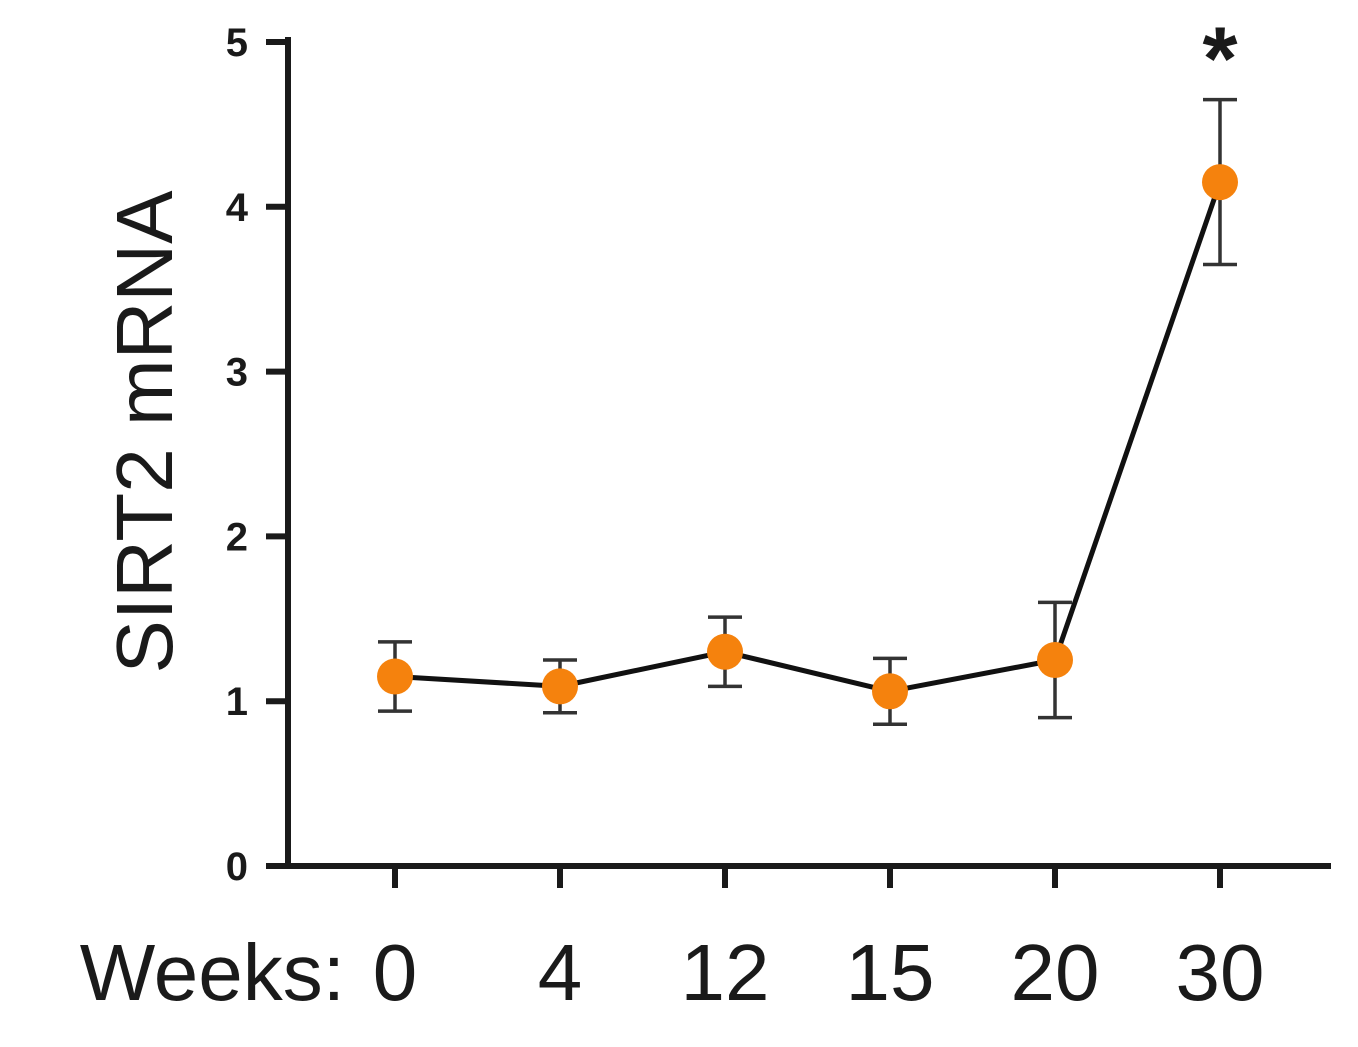 The height and width of the screenshot is (1047, 1358). I want to click on x-tick-label: 30, so click(1220, 972).